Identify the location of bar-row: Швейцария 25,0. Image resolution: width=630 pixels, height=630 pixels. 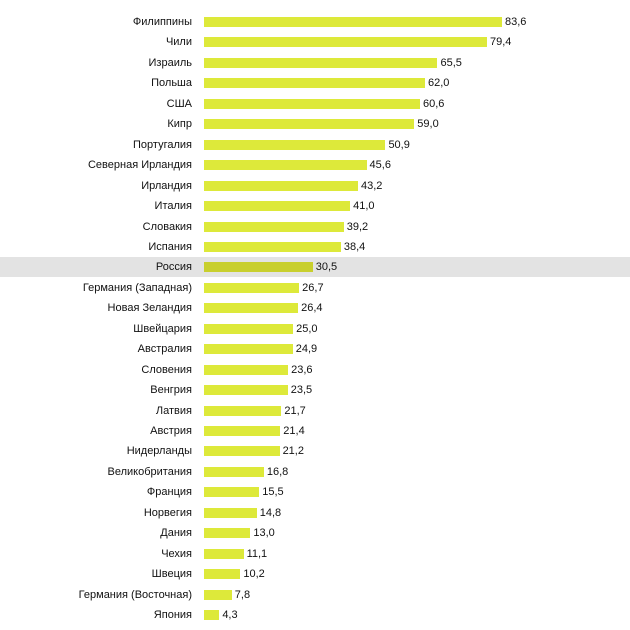
(315, 329).